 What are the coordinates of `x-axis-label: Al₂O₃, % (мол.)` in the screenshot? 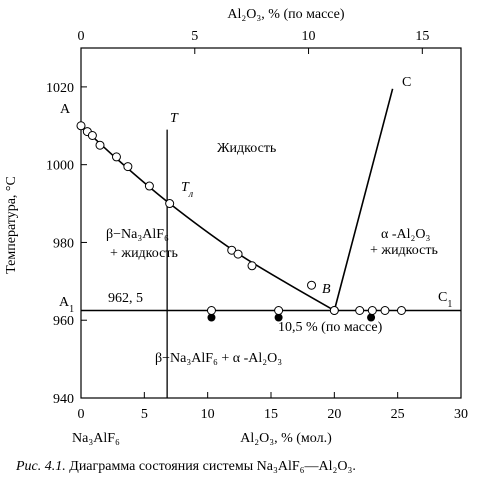 It's located at (286, 438).